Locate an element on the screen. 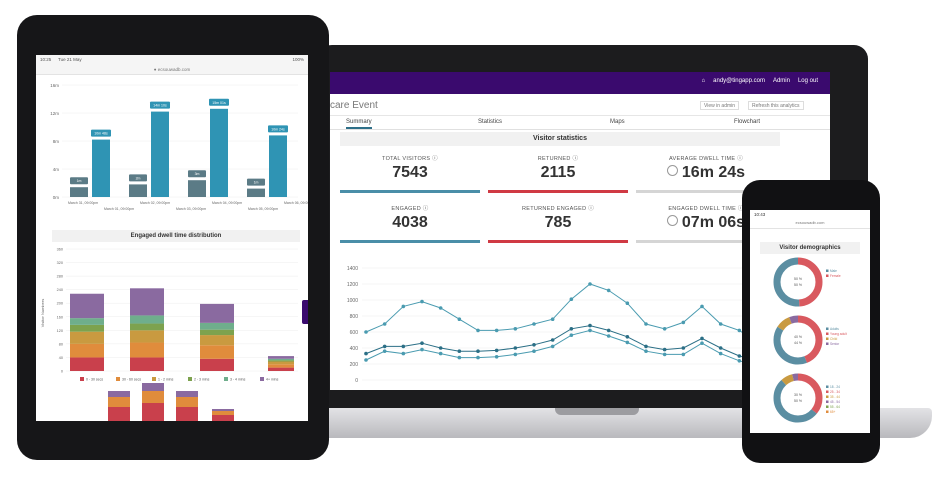  legend-label: 1 - 2 mins is located at coordinates (166, 380).